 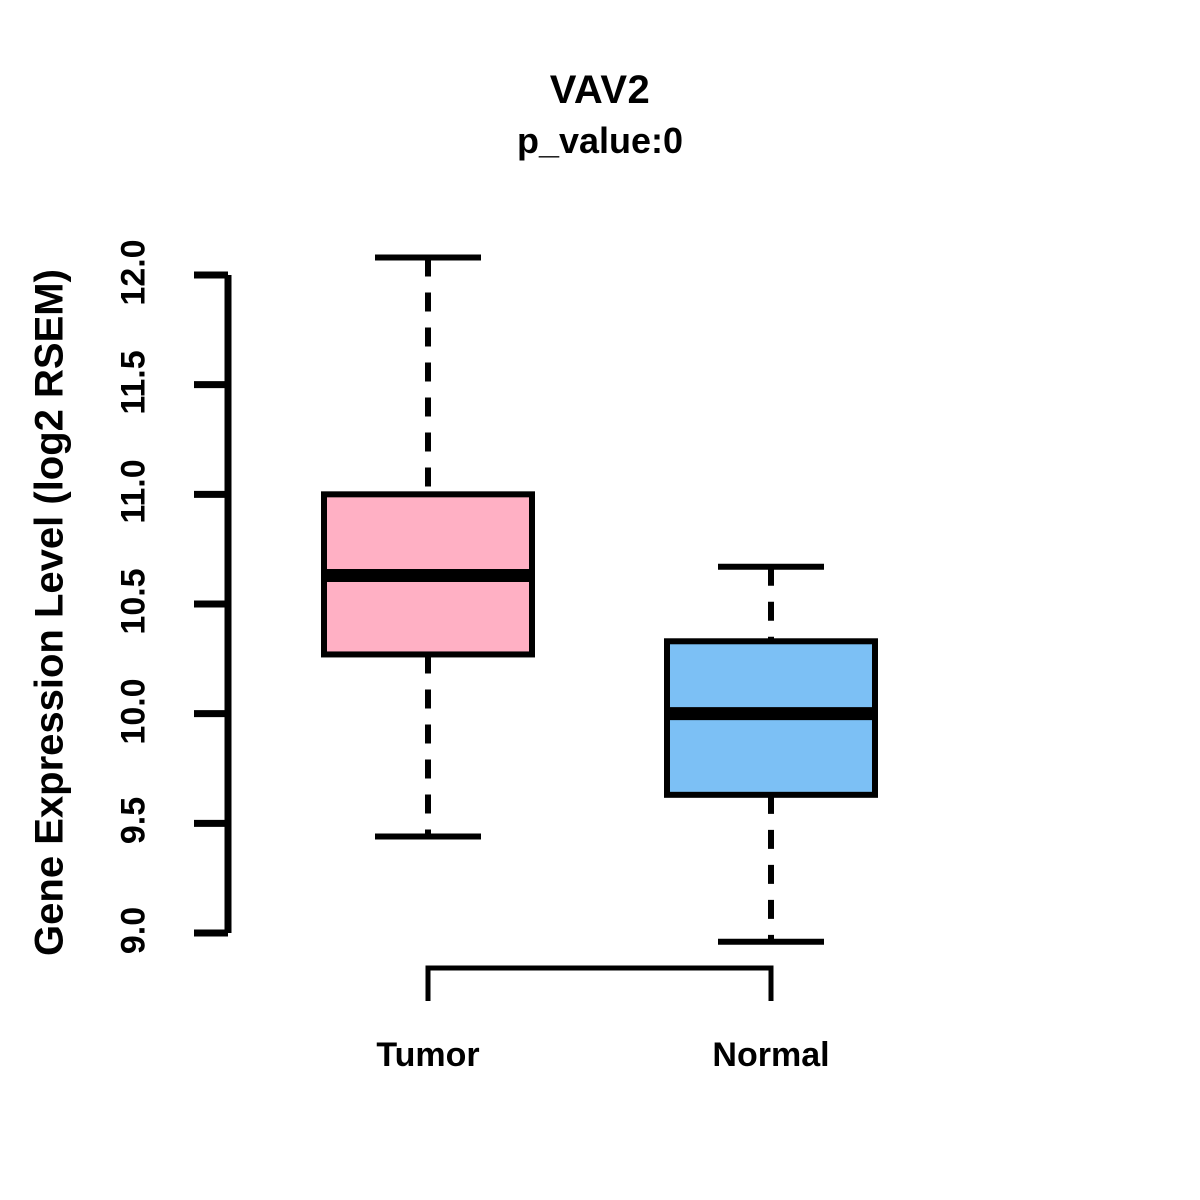 I want to click on bracket-path, so click(x=599, y=983).